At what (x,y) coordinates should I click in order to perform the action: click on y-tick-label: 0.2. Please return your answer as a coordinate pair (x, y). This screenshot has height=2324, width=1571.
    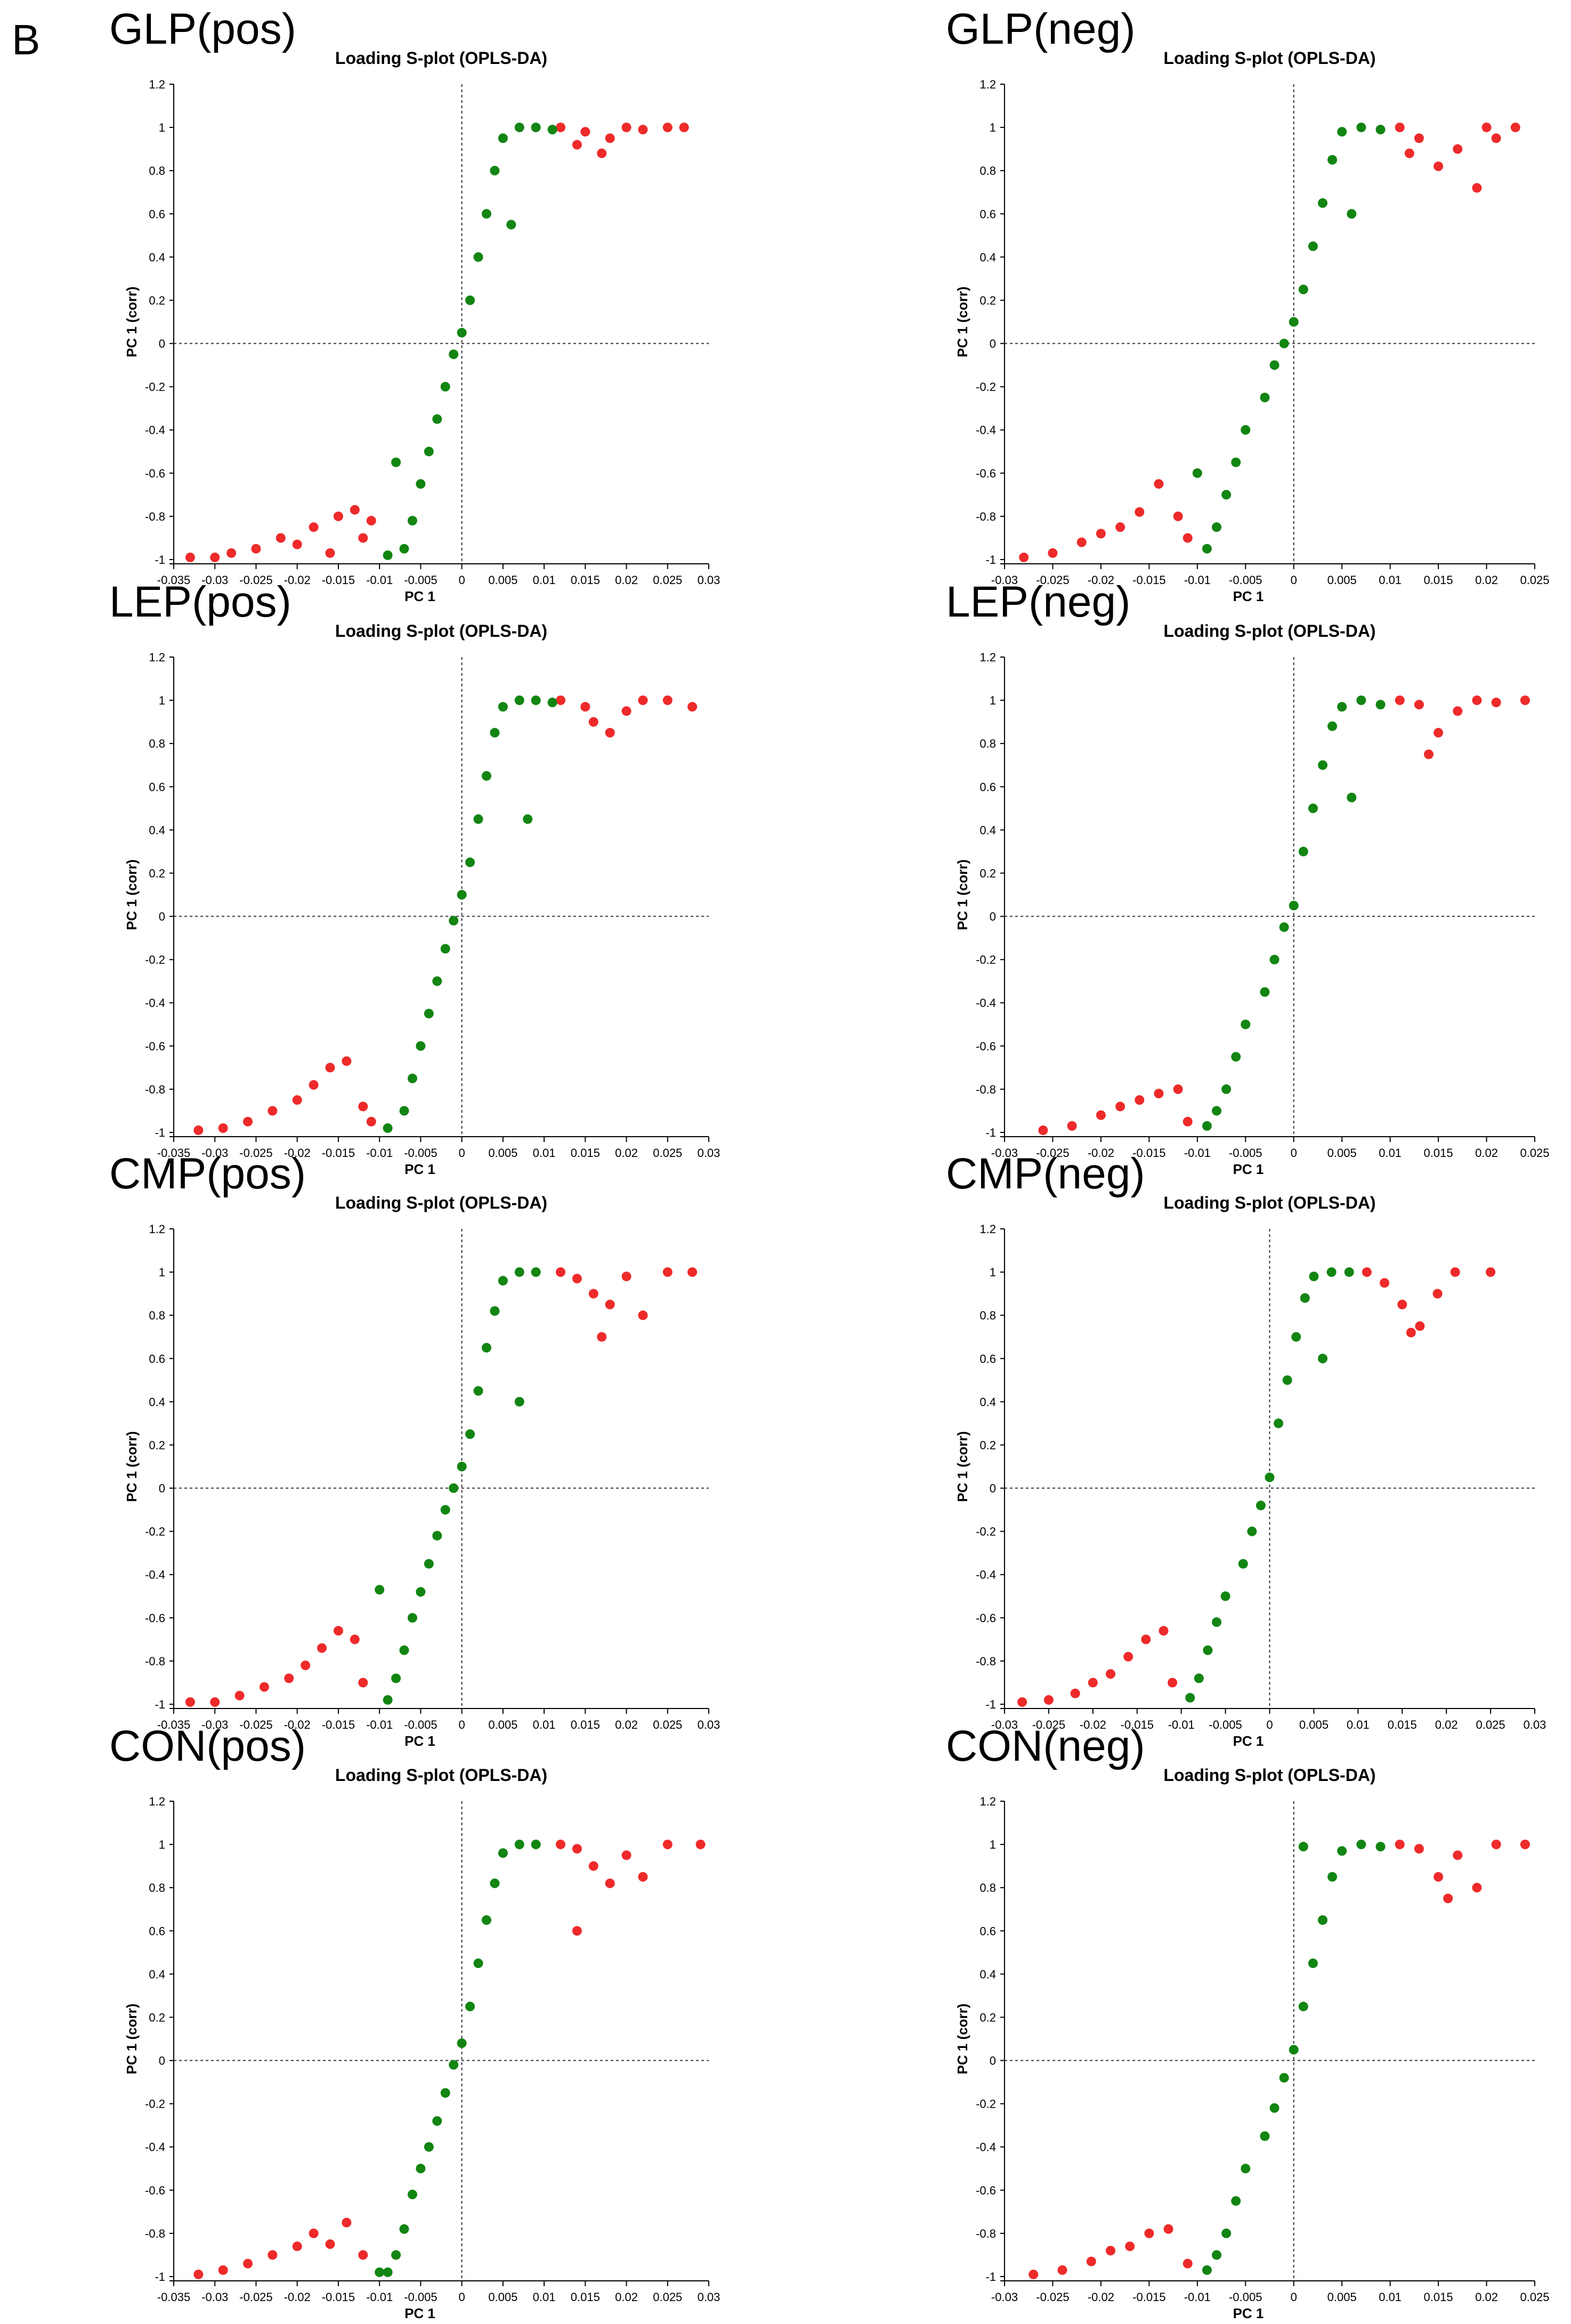
    Looking at the image, I should click on (987, 300).